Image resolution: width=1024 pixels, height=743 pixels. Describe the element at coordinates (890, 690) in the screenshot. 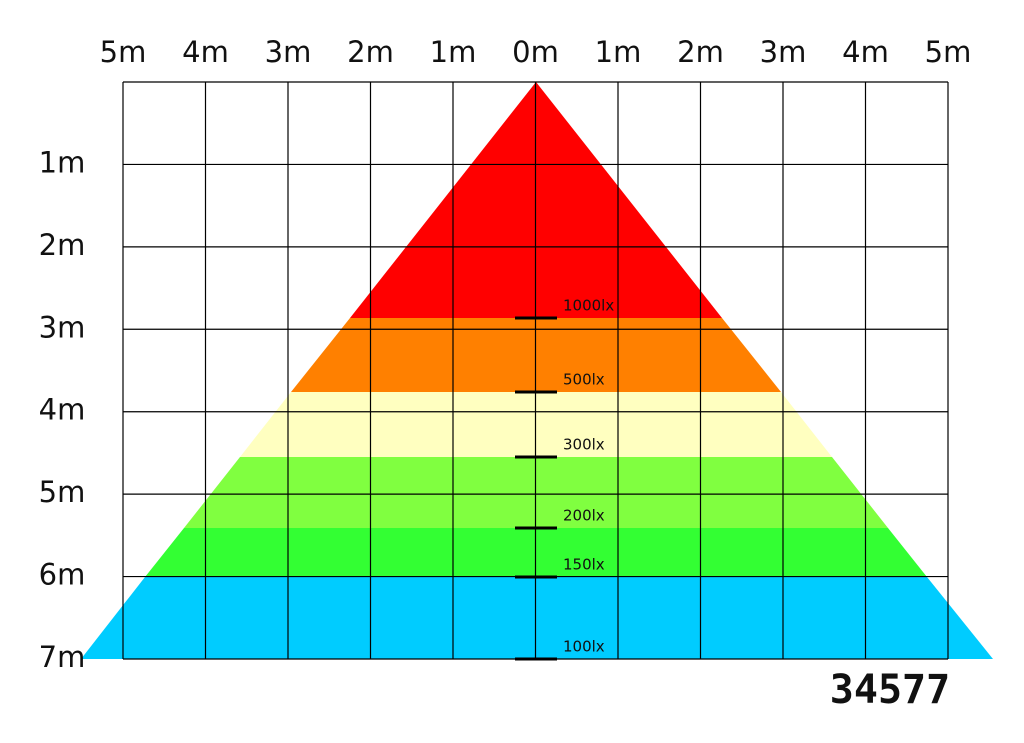

I see `product-code: 34577` at that location.